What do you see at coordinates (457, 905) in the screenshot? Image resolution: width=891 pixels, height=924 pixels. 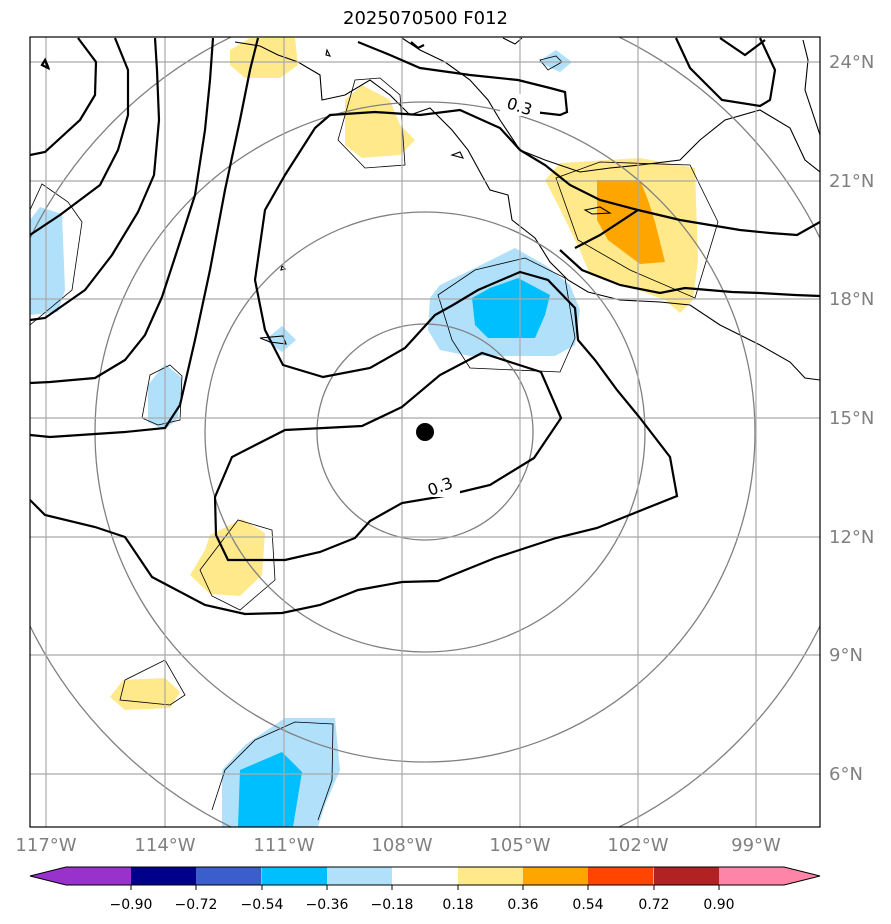 I see `colorbar-tick-label: 0.18` at bounding box center [457, 905].